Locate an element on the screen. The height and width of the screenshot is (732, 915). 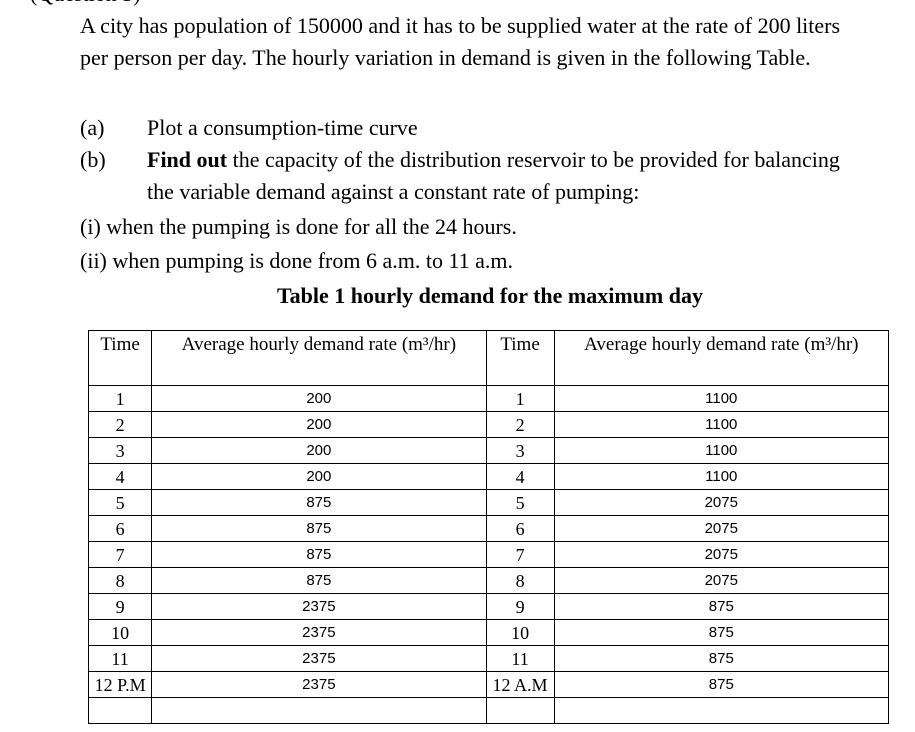
table-row: 1 200 1 1100 is located at coordinates (488, 398).